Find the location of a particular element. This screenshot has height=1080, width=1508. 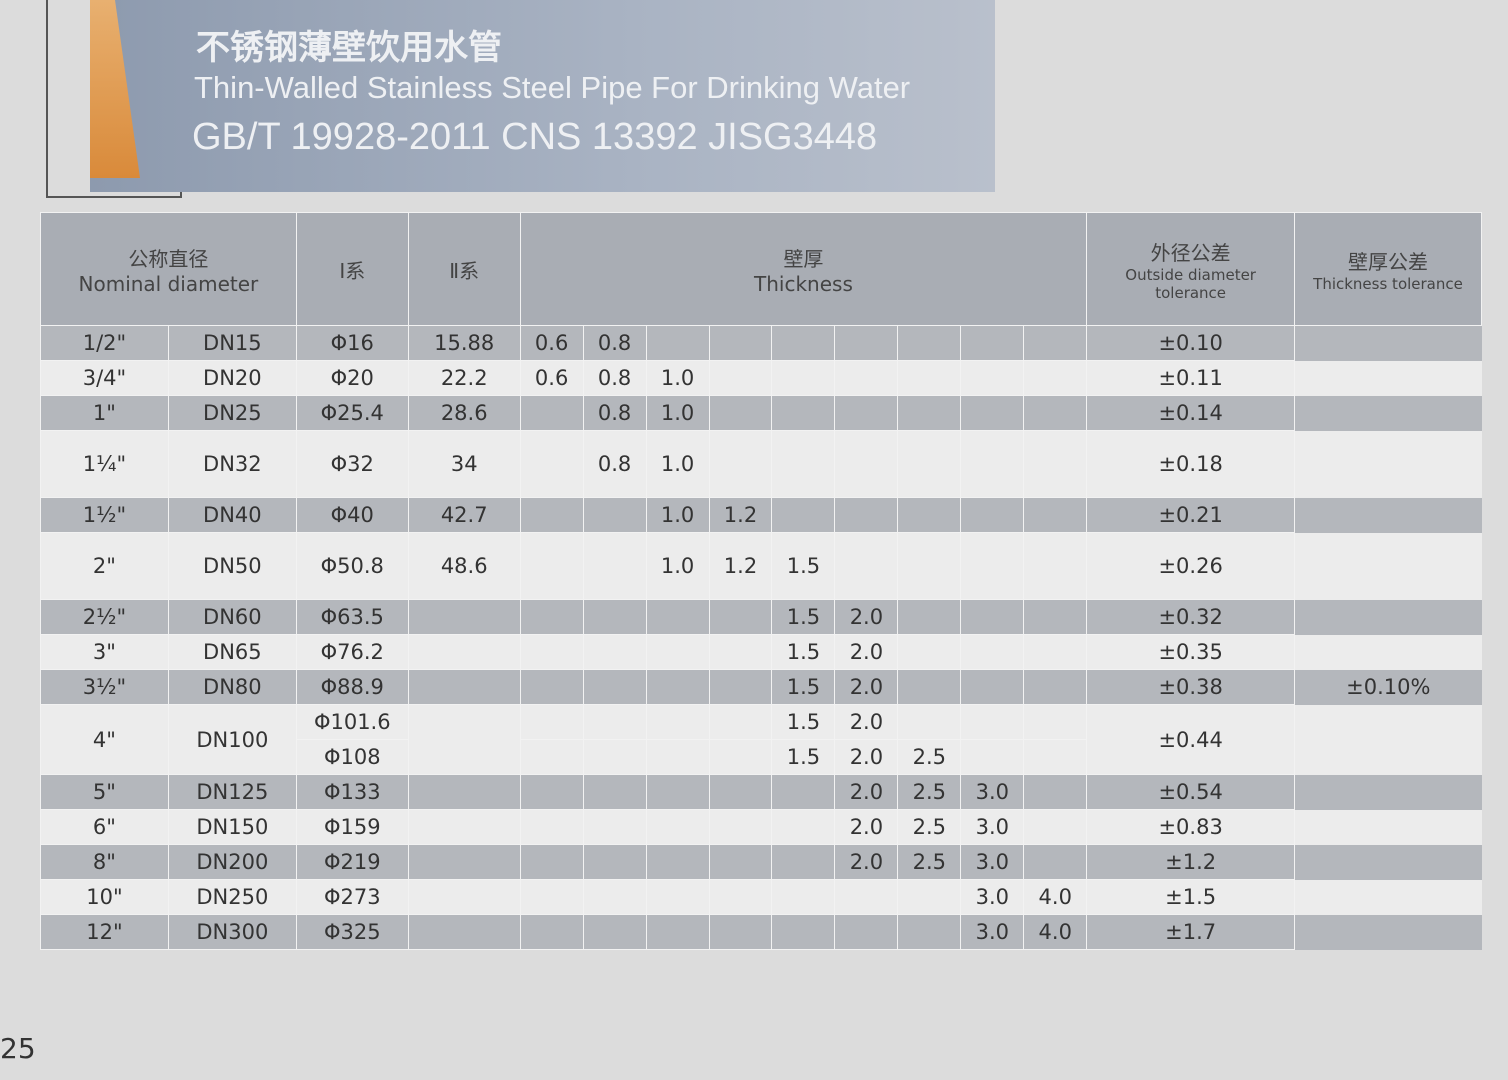

inch-size-cell: 1" is located at coordinates (104, 413).